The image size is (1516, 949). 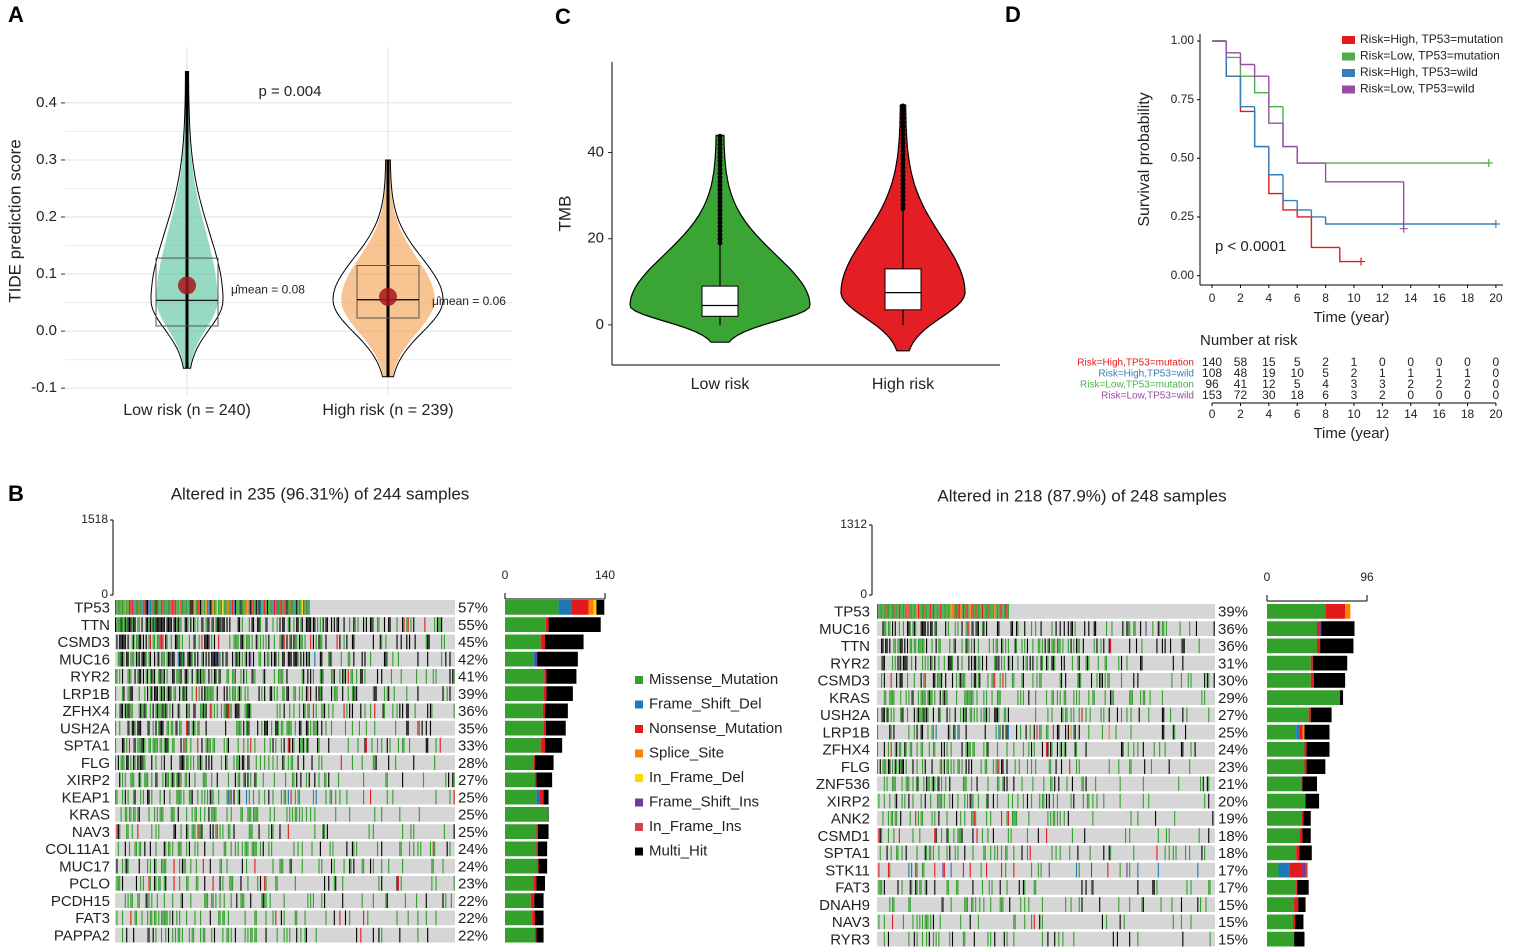 What do you see at coordinates (1297, 414) in the screenshot?
I see `risk-x-tick-label: 6` at bounding box center [1297, 414].